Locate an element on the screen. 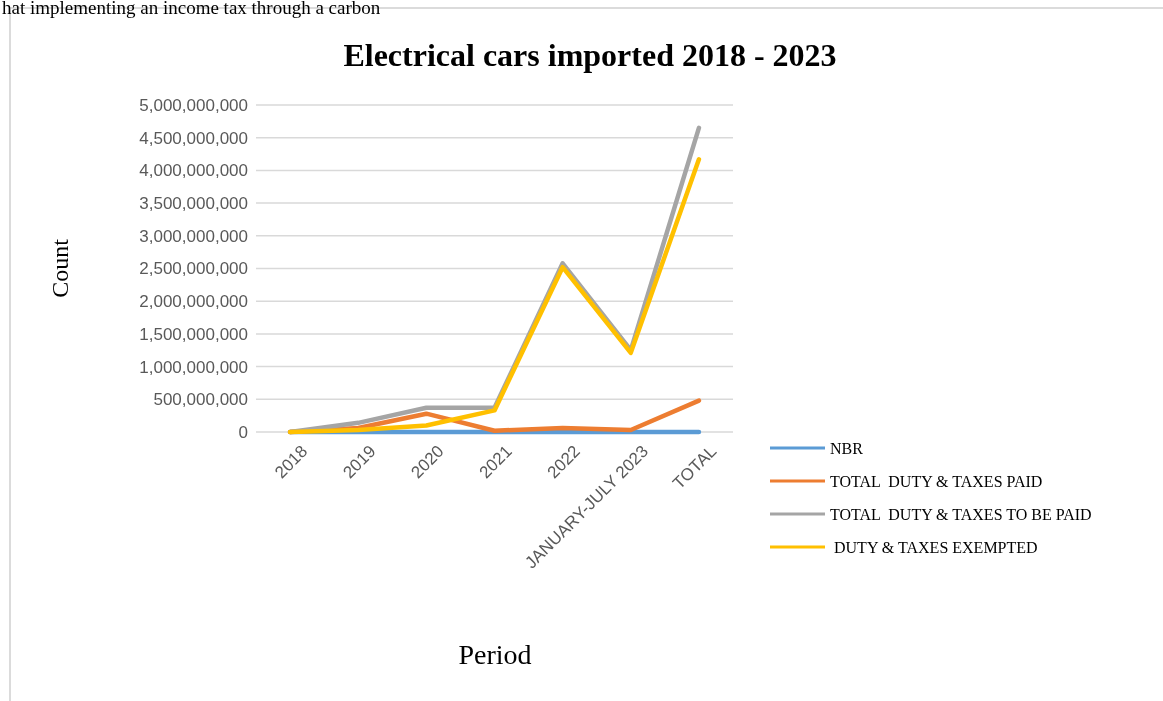  y-tick-label: 5,000,000,000 is located at coordinates (193, 105).